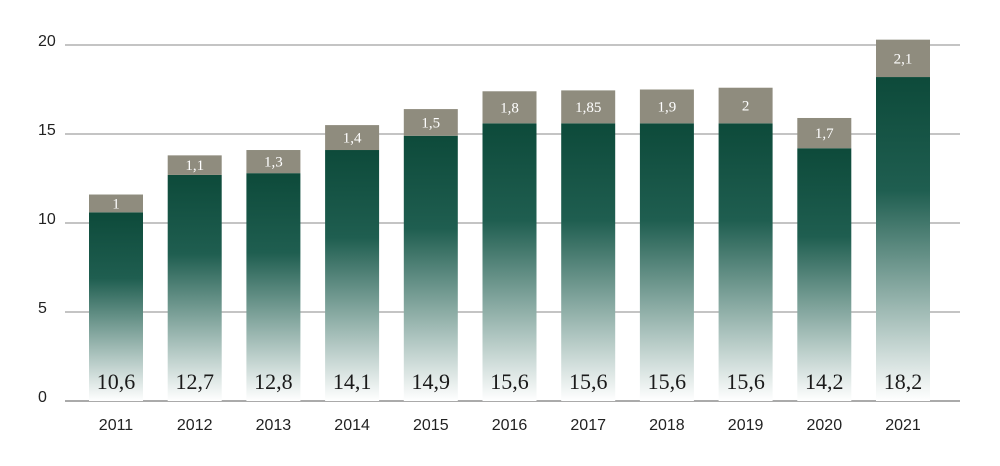  What do you see at coordinates (47, 41) in the screenshot?
I see `y-tick-label: 20` at bounding box center [47, 41].